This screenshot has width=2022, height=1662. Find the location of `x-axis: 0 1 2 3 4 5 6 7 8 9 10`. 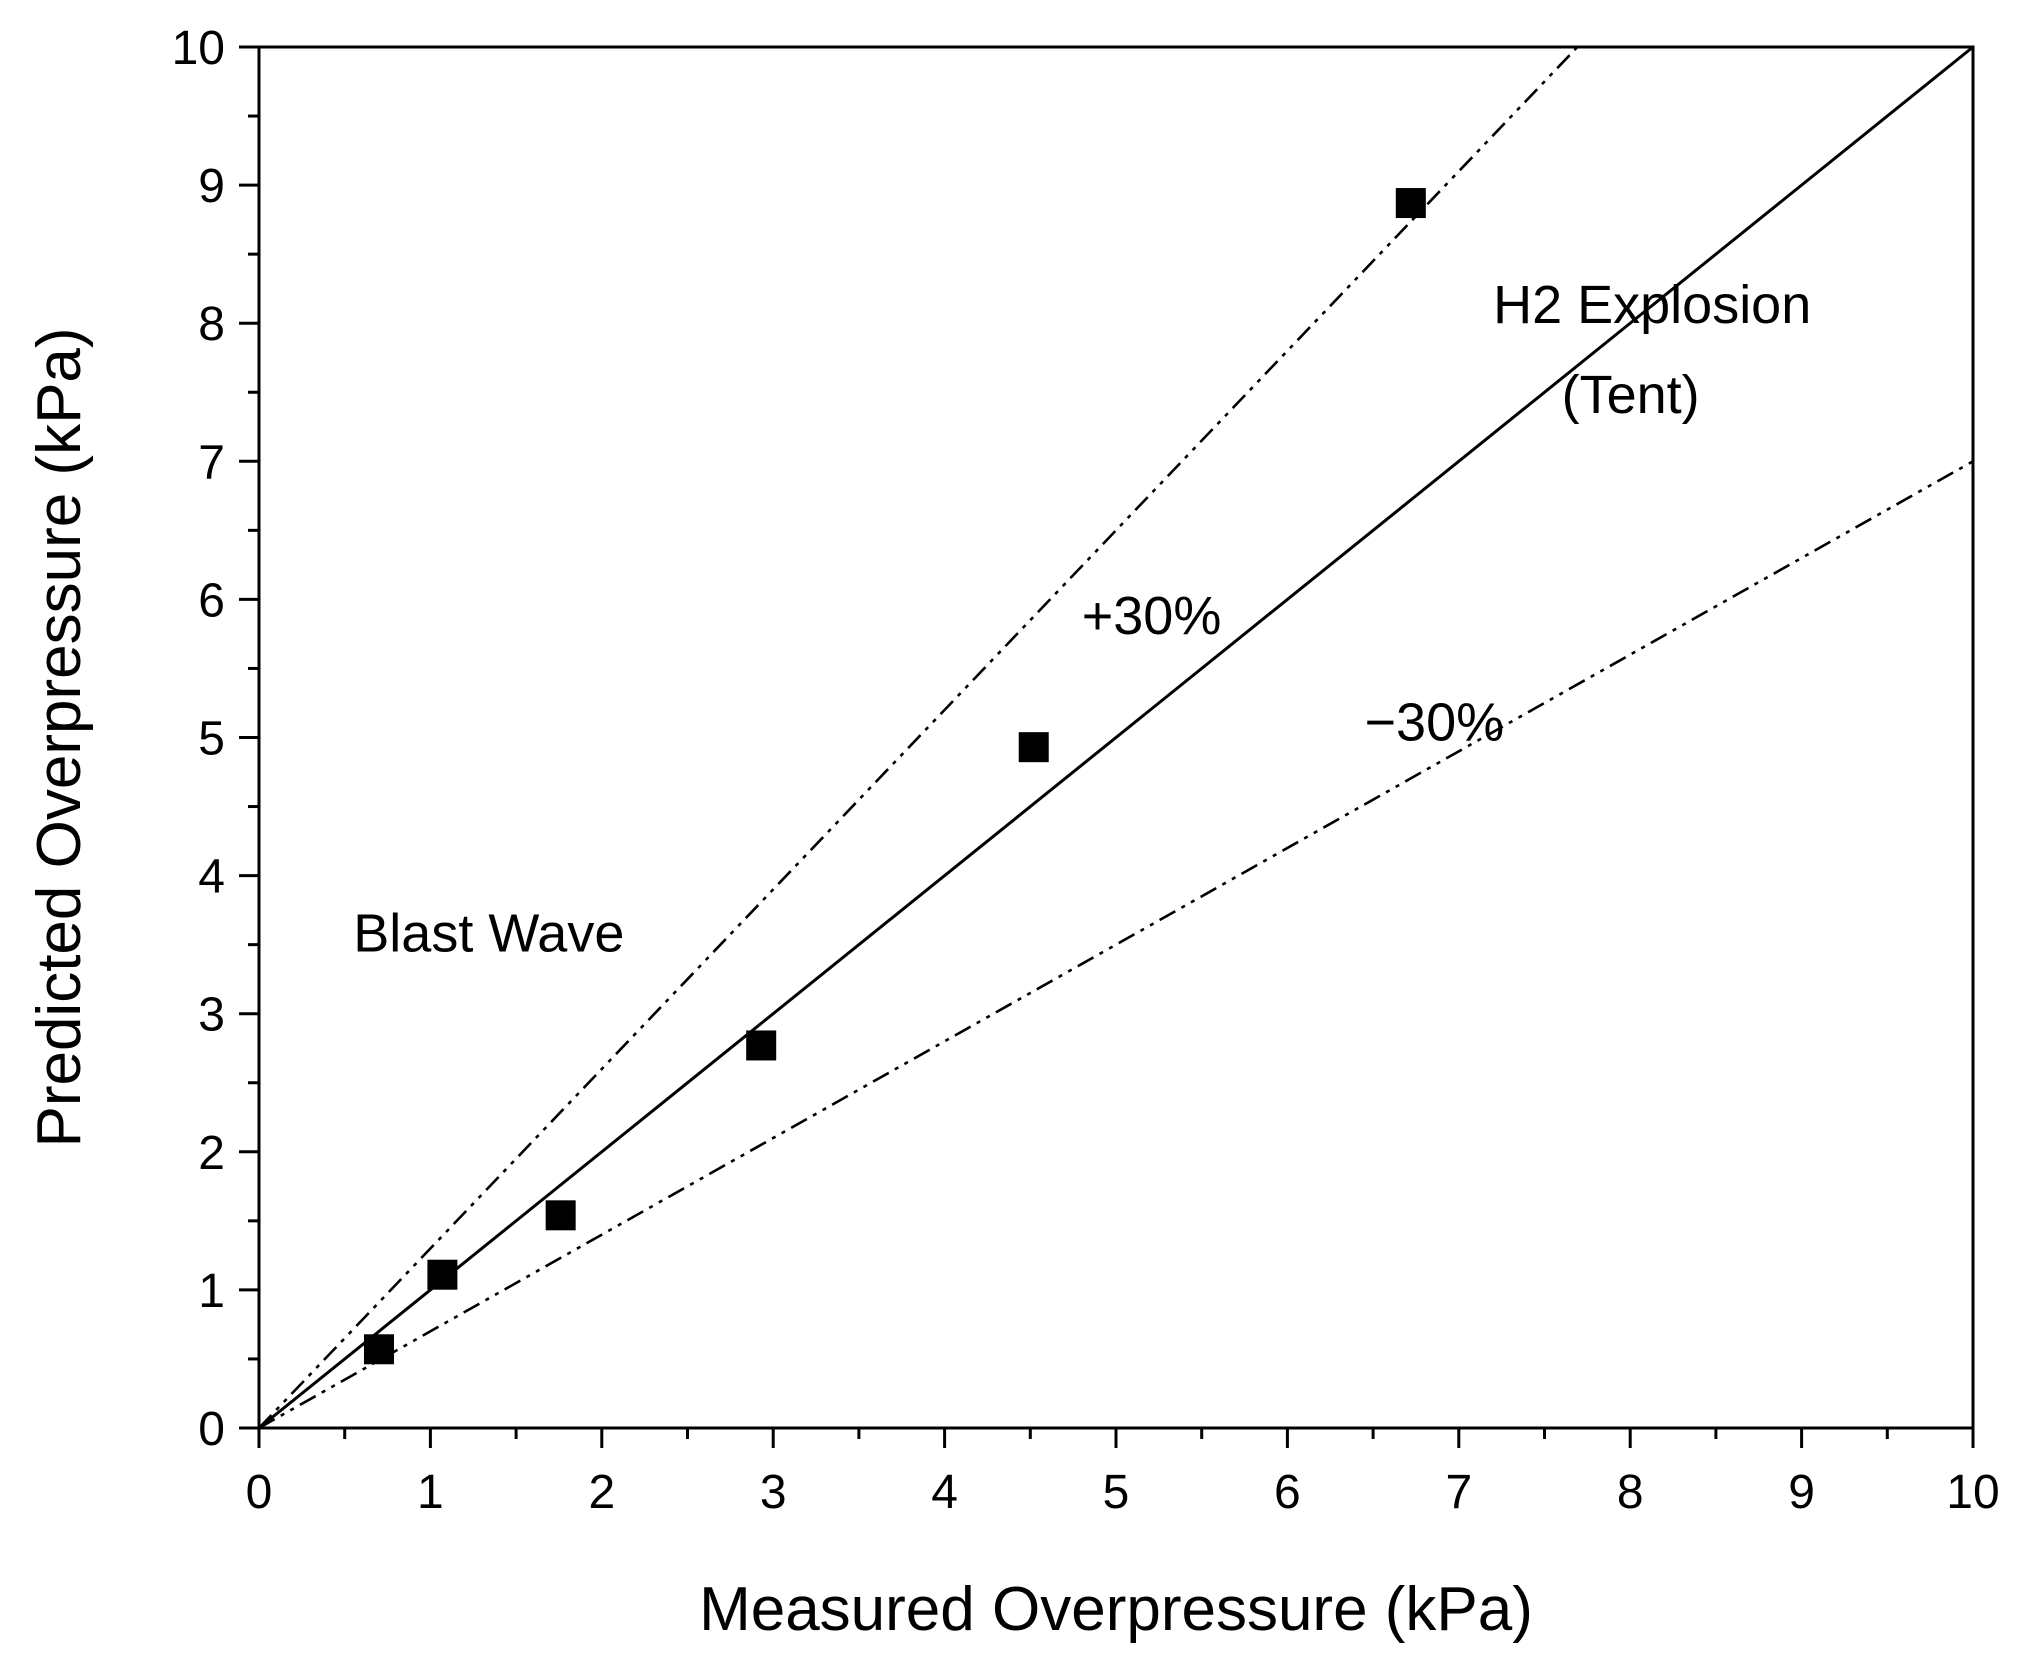

x-axis: 0 1 2 3 4 5 6 7 8 9 10 is located at coordinates (1123, 1473).